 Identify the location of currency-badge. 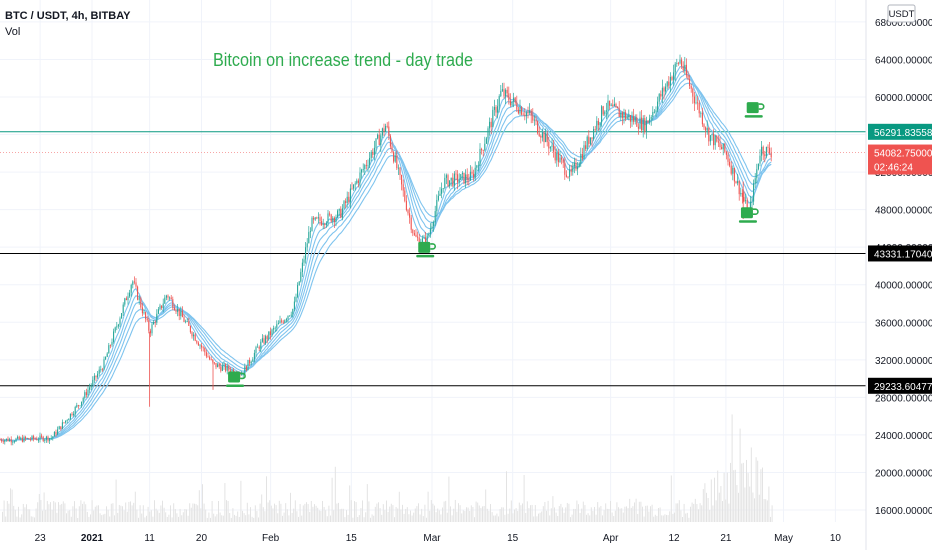
(901, 13).